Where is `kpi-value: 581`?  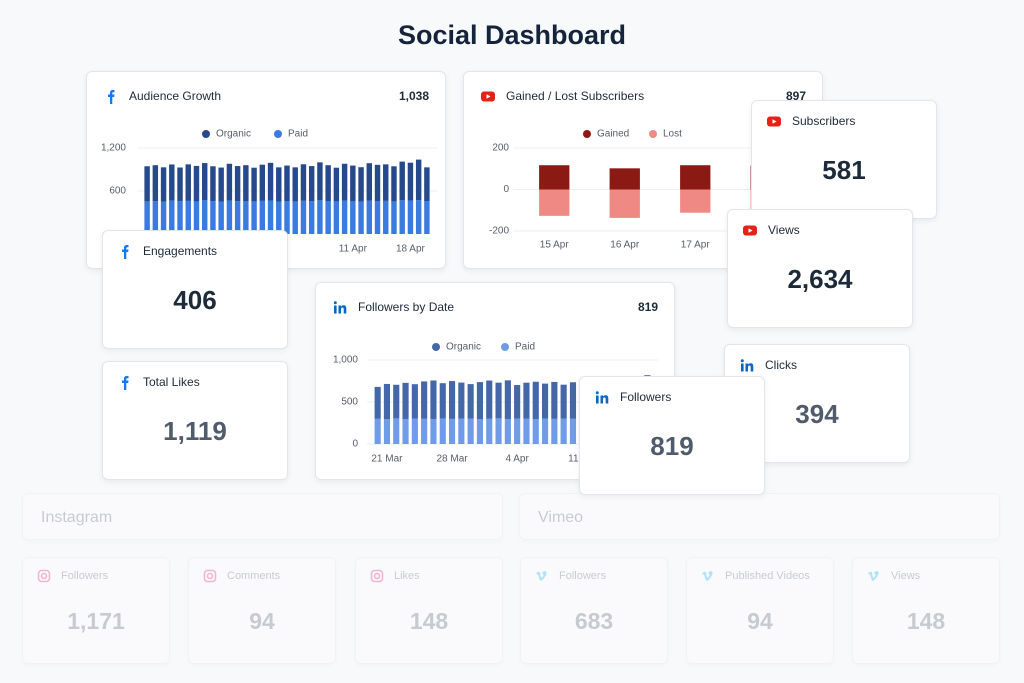
kpi-value: 581 is located at coordinates (844, 170).